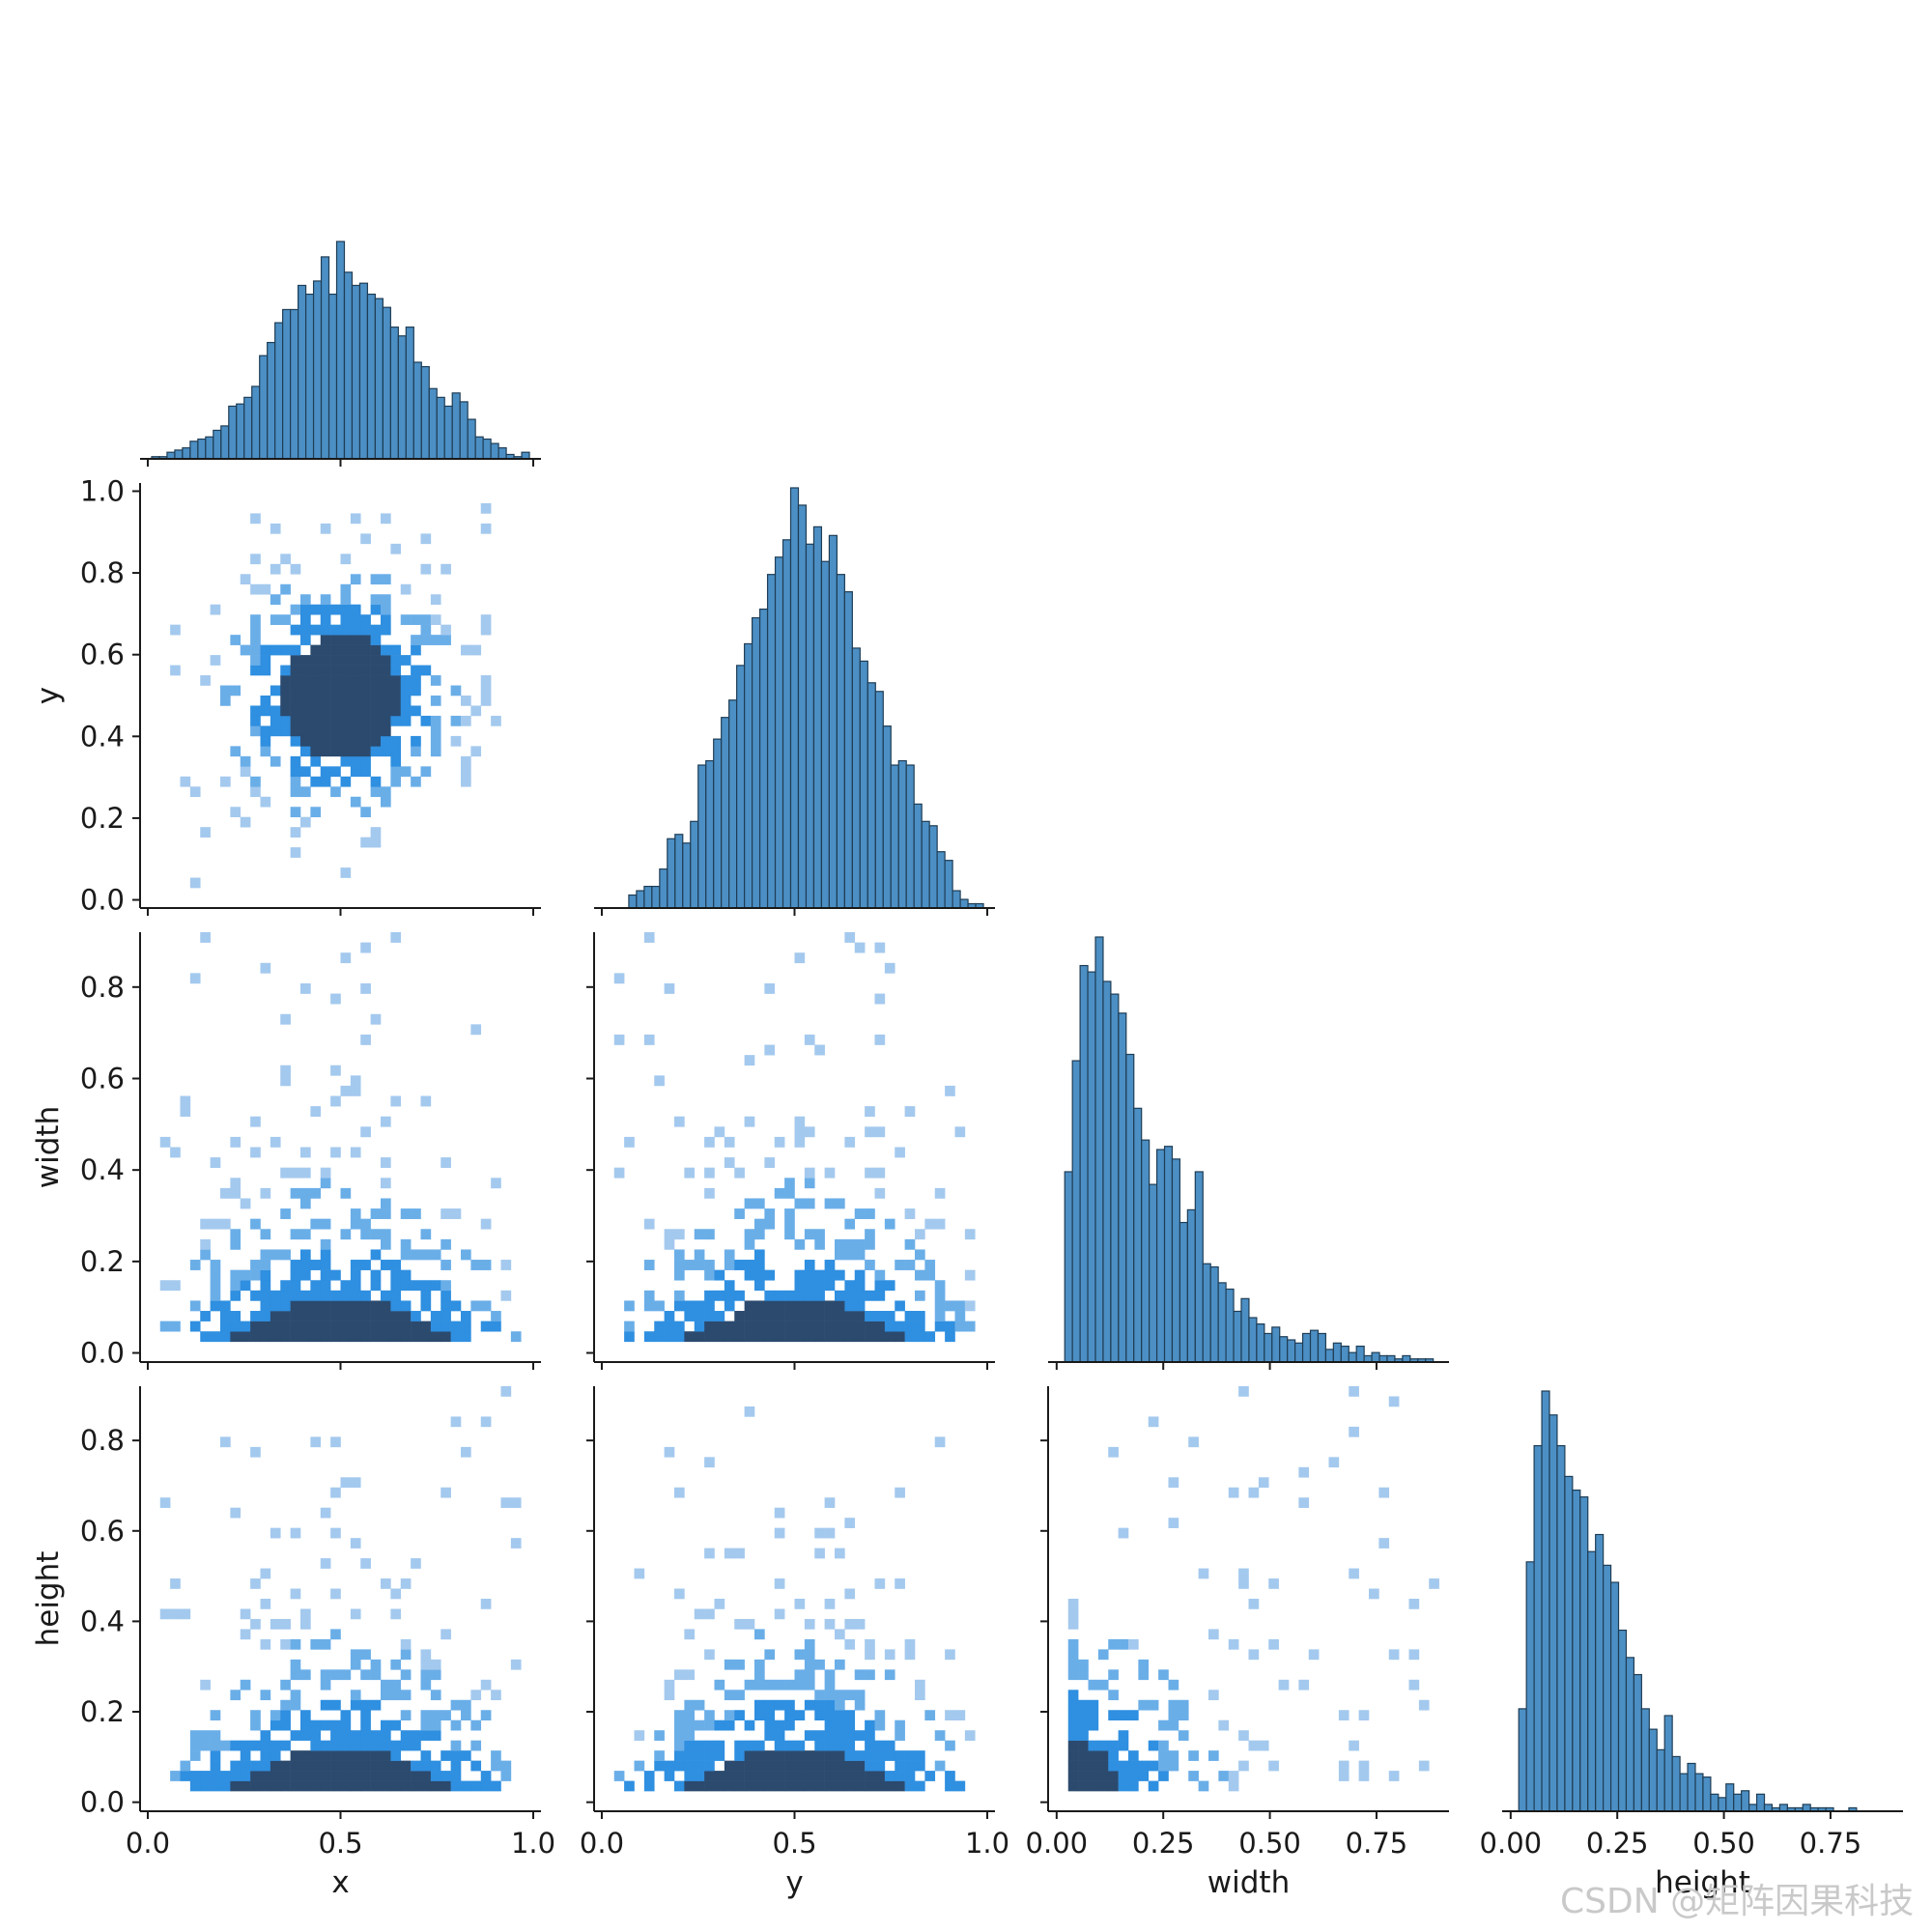 The image size is (1932, 1932). I want to click on panel-x-x, so click(340, 354).